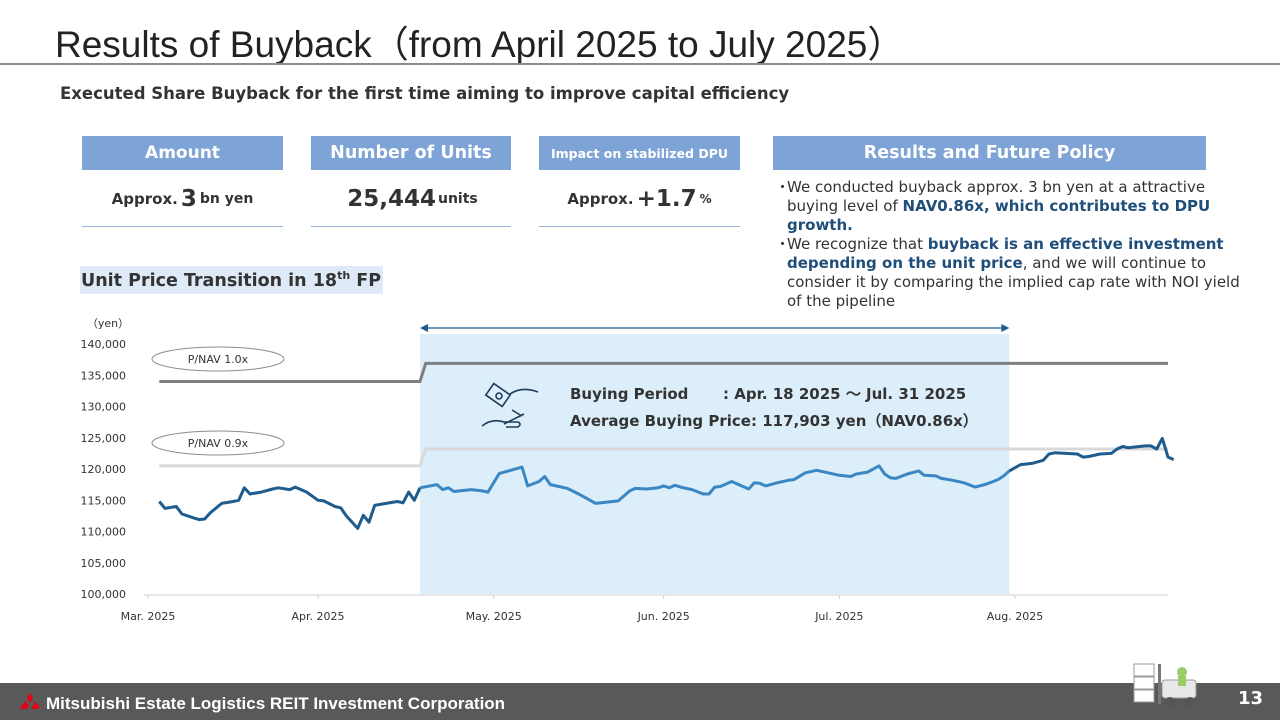  What do you see at coordinates (1250, 698) in the screenshot?
I see `page-number: 13` at bounding box center [1250, 698].